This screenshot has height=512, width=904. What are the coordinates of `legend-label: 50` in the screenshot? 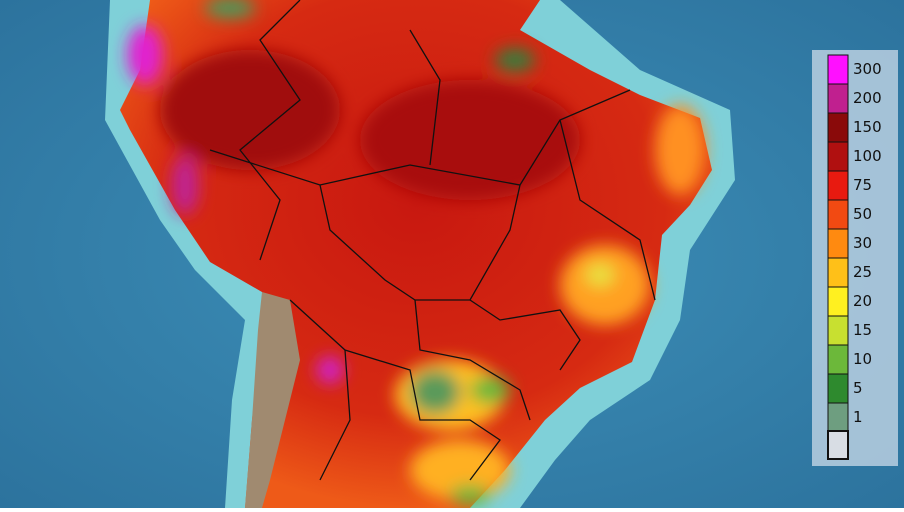 It's located at (862, 214).